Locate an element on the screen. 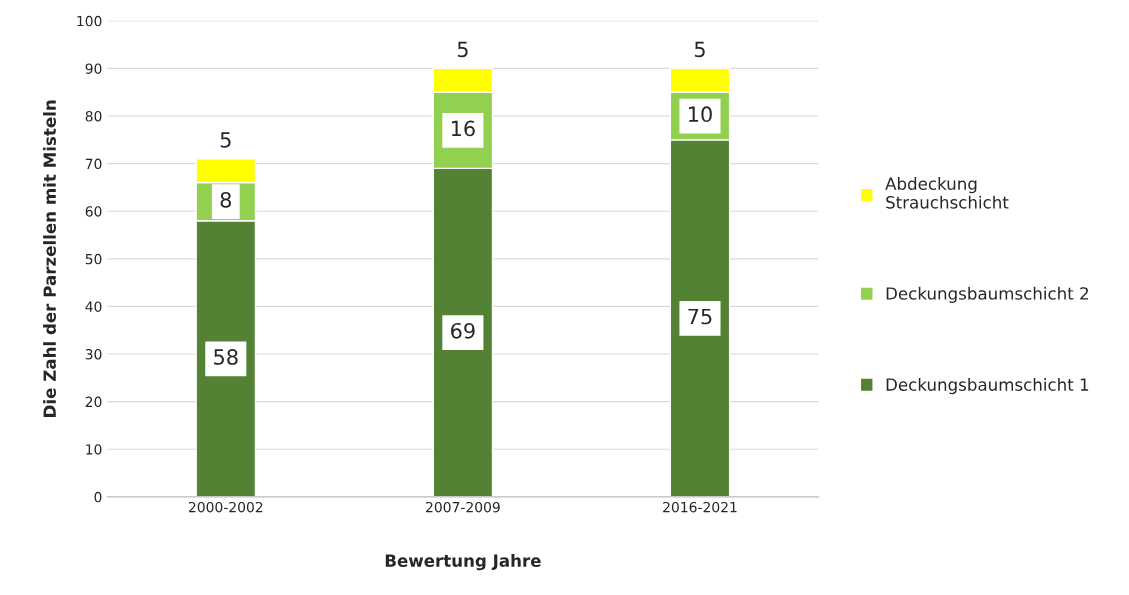 The image size is (1129, 595). y-tick-label: 40 is located at coordinates (93, 306).